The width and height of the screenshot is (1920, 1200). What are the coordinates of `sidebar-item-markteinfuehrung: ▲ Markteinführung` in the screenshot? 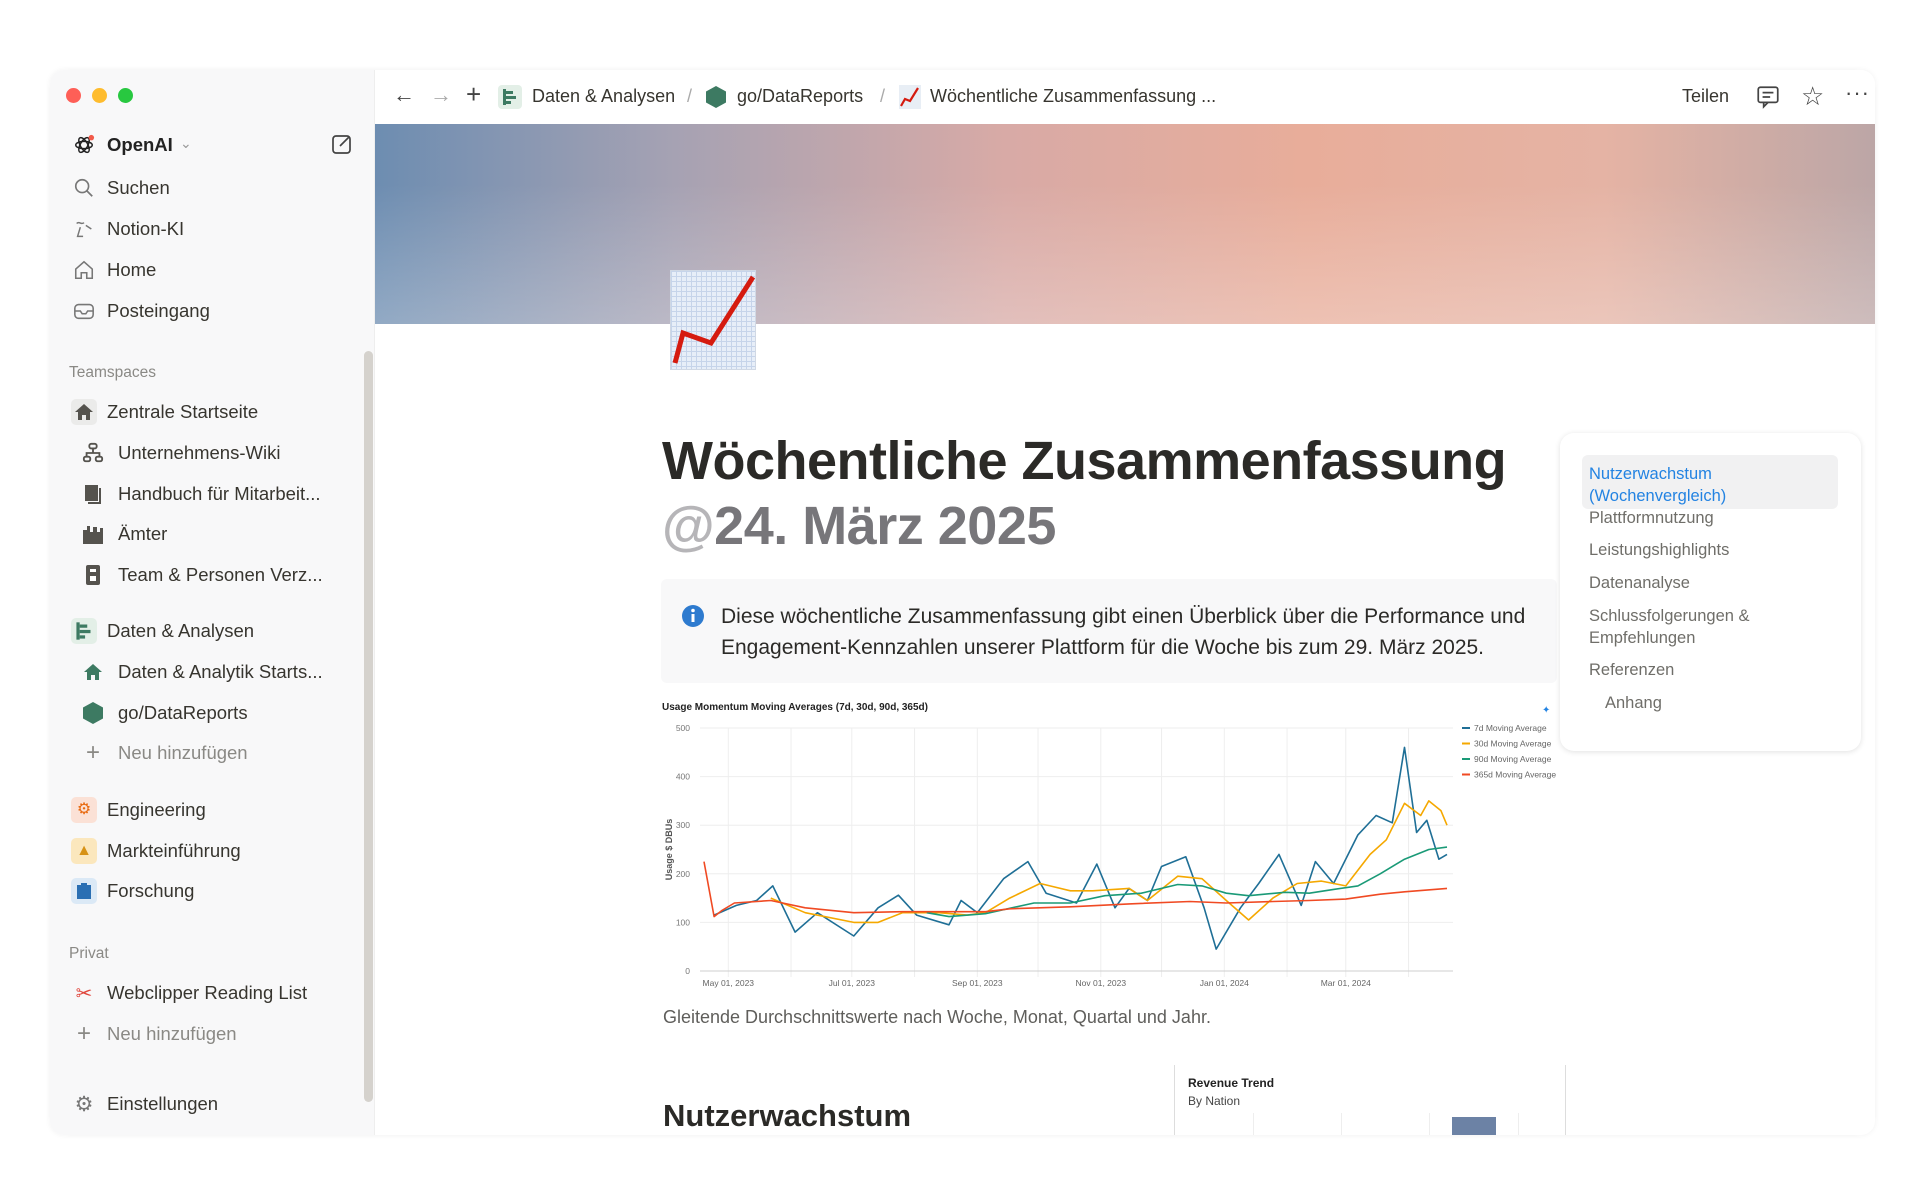 It's located at (205, 851).